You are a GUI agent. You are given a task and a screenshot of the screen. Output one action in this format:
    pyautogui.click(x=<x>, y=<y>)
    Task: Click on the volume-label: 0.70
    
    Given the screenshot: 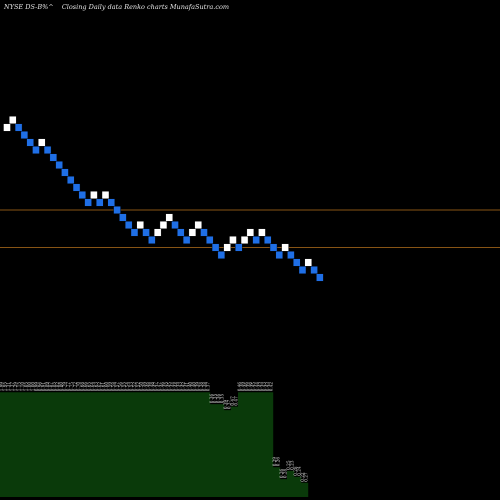 What is the action you would take?
    pyautogui.click(x=78, y=387)
    